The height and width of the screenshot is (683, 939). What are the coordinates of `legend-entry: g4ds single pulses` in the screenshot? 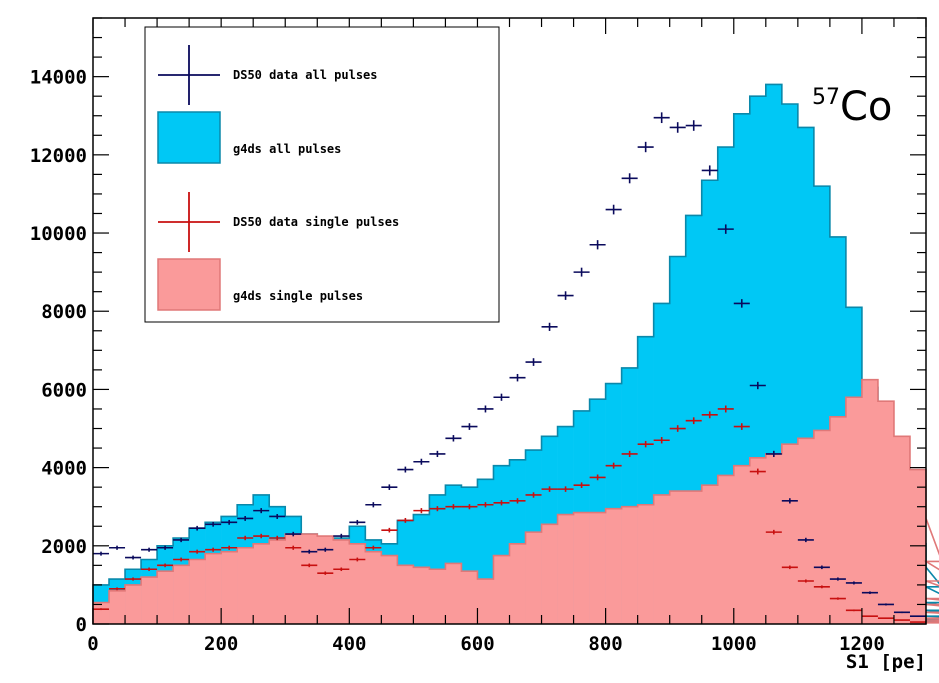 It's located at (260, 284).